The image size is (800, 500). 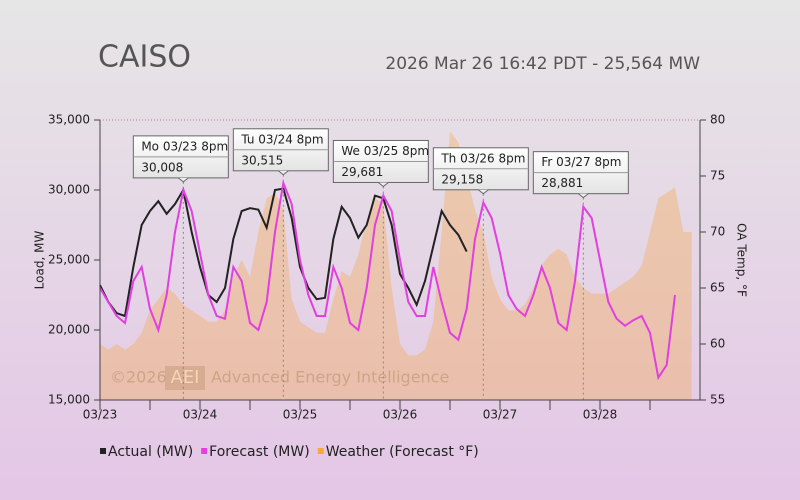 I want to click on annotation-label: Th 03/26 8pm, so click(x=482, y=158).